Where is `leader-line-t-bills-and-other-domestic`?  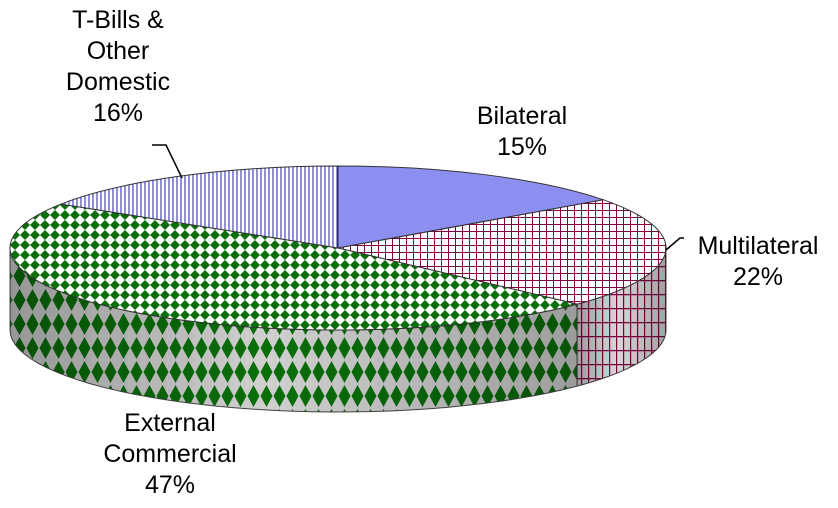
leader-line-t-bills-and-other-domestic is located at coordinates (167, 161).